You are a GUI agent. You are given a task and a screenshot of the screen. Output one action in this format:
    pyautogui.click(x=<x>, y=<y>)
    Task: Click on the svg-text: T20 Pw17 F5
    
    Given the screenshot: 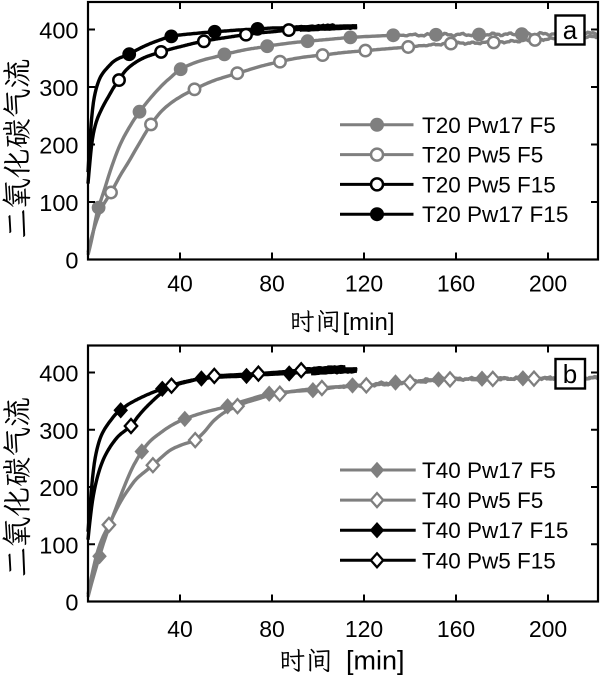 What is the action you would take?
    pyautogui.click(x=489, y=125)
    